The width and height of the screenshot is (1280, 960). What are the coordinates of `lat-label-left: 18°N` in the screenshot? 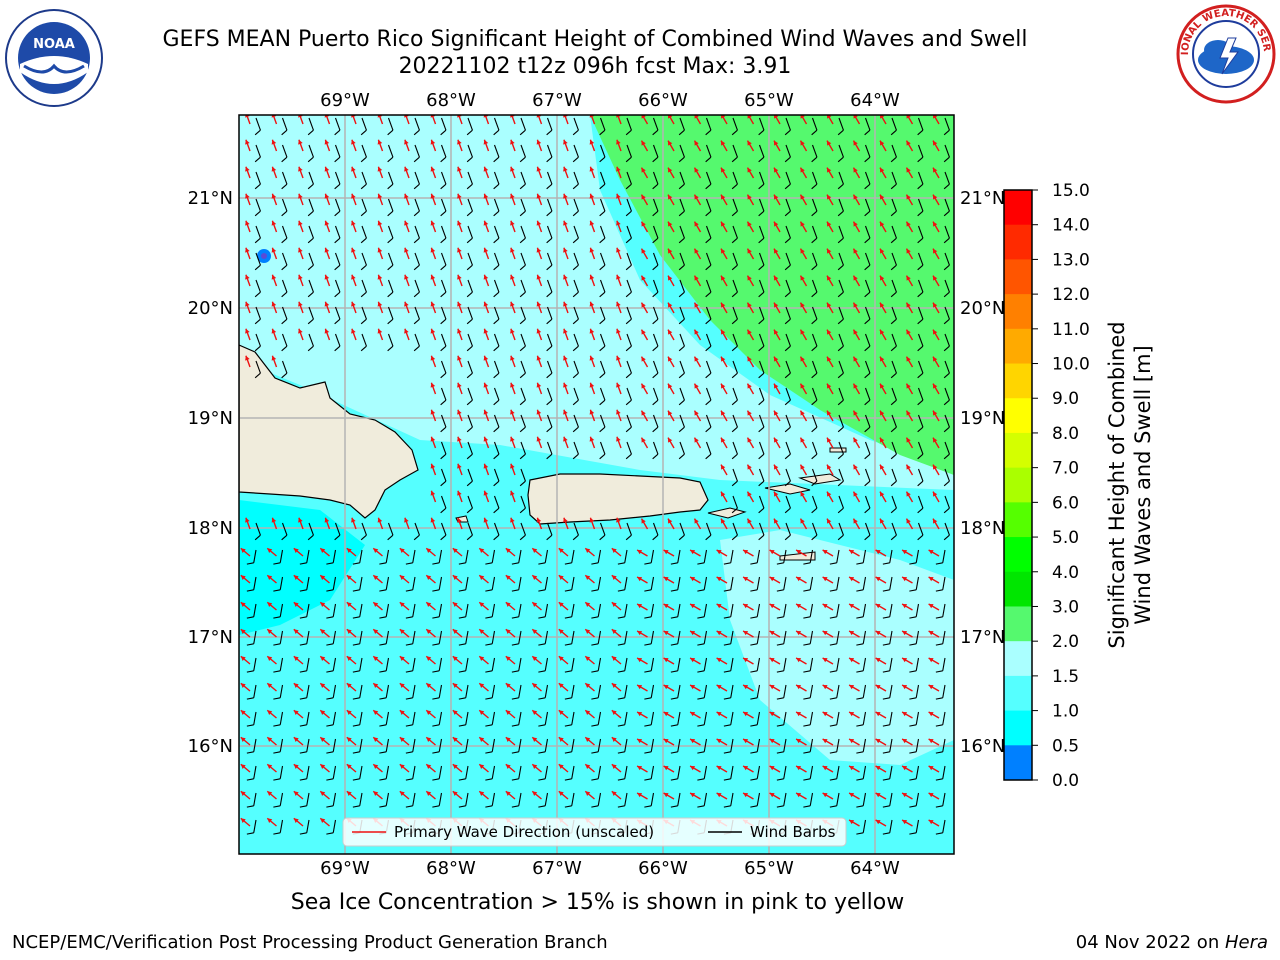 It's located at (210, 528).